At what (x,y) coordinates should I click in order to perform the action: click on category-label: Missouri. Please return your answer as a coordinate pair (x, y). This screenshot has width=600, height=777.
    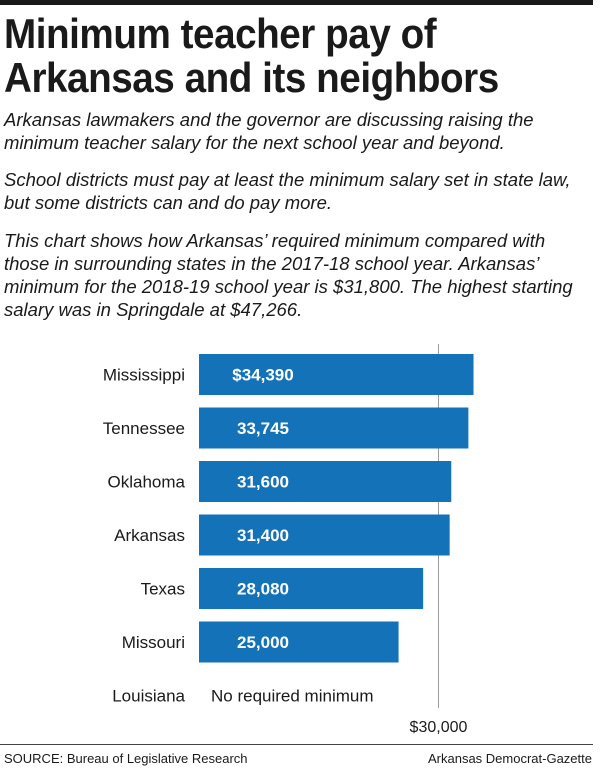
    Looking at the image, I should click on (153, 642).